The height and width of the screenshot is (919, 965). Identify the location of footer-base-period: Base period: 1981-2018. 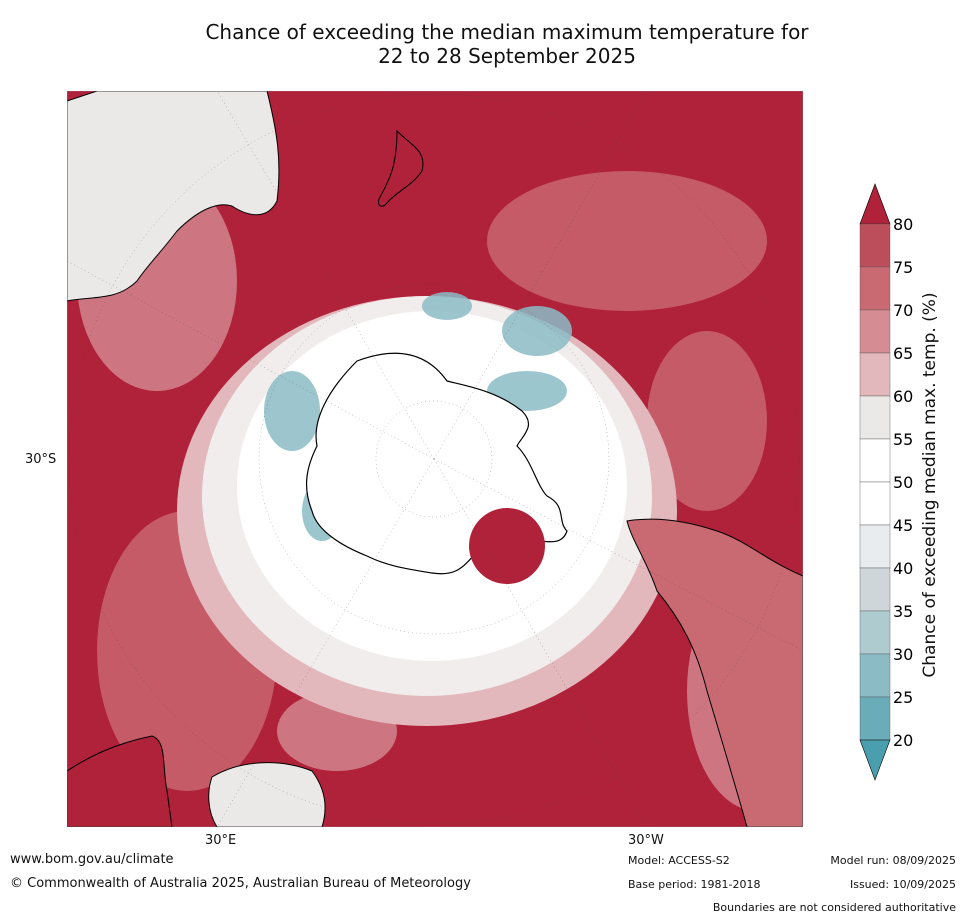
(694, 884).